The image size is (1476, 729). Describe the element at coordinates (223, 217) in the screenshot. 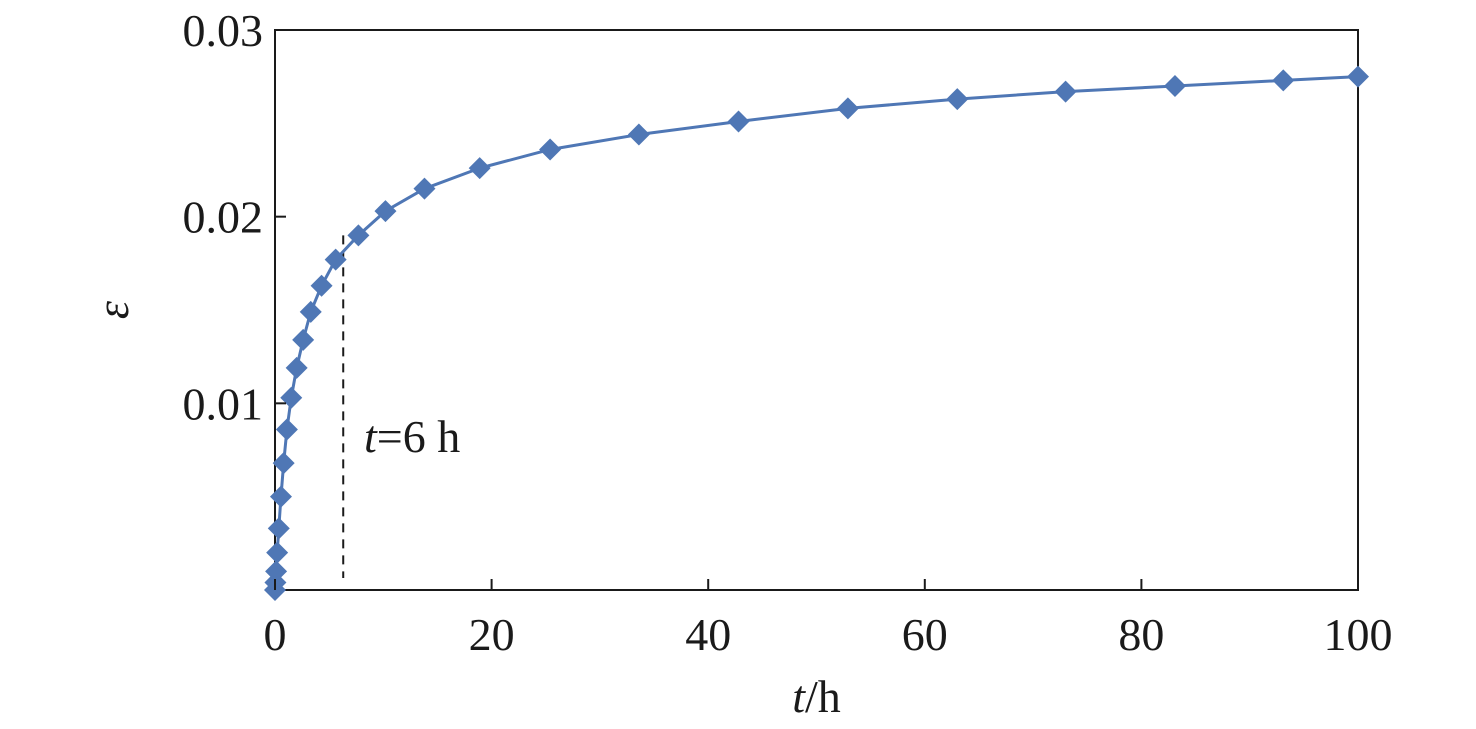

I see `y-tick-label: 0.02` at that location.